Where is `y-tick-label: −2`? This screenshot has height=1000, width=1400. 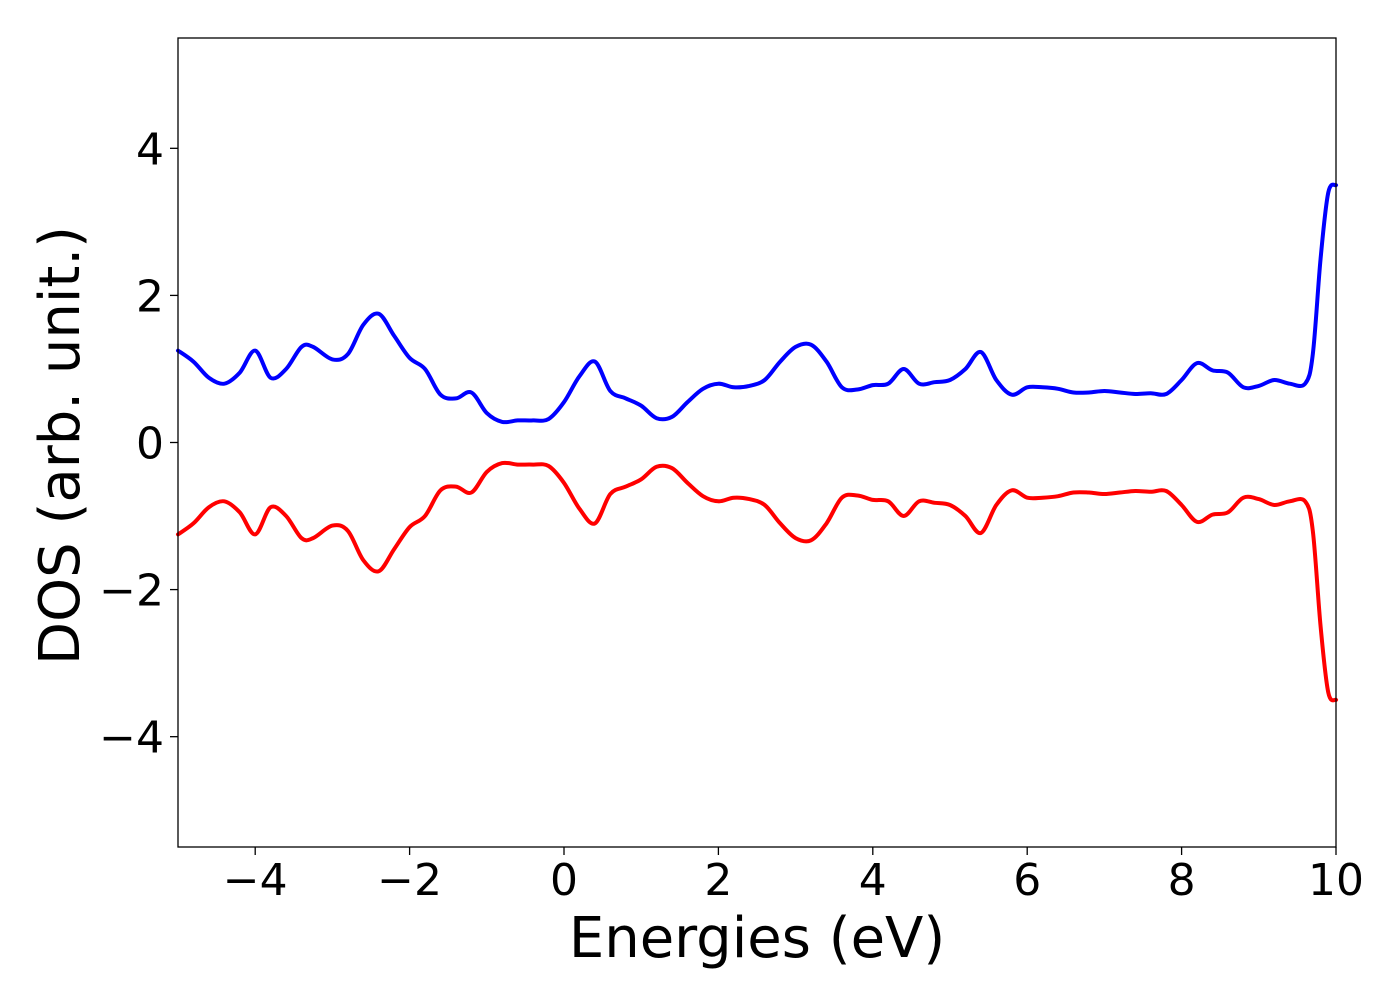 y-tick-label: −2 is located at coordinates (131, 591).